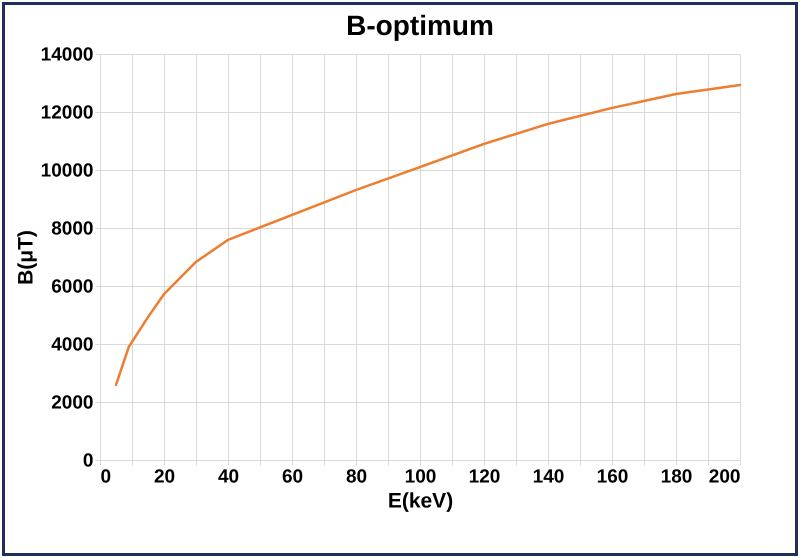 The width and height of the screenshot is (800, 558). Describe the element at coordinates (548, 477) in the screenshot. I see `x-tick-label: 140` at that location.